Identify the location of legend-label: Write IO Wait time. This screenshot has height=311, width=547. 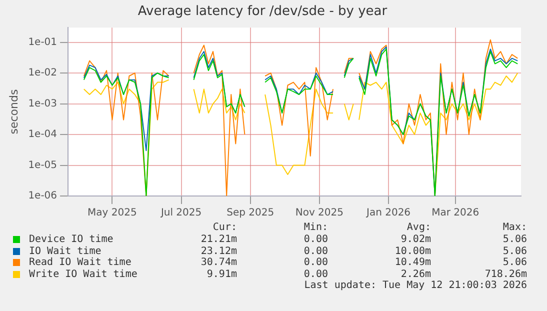
(83, 274).